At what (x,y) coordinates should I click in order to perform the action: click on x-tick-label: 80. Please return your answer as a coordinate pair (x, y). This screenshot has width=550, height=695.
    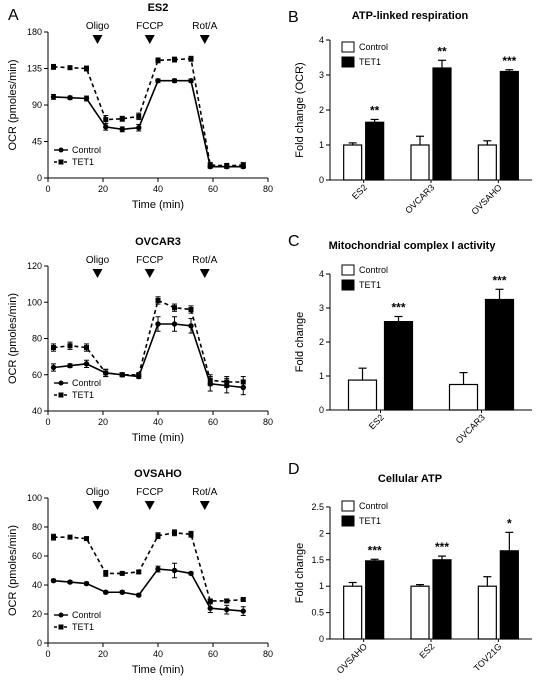
    Looking at the image, I should click on (268, 189).